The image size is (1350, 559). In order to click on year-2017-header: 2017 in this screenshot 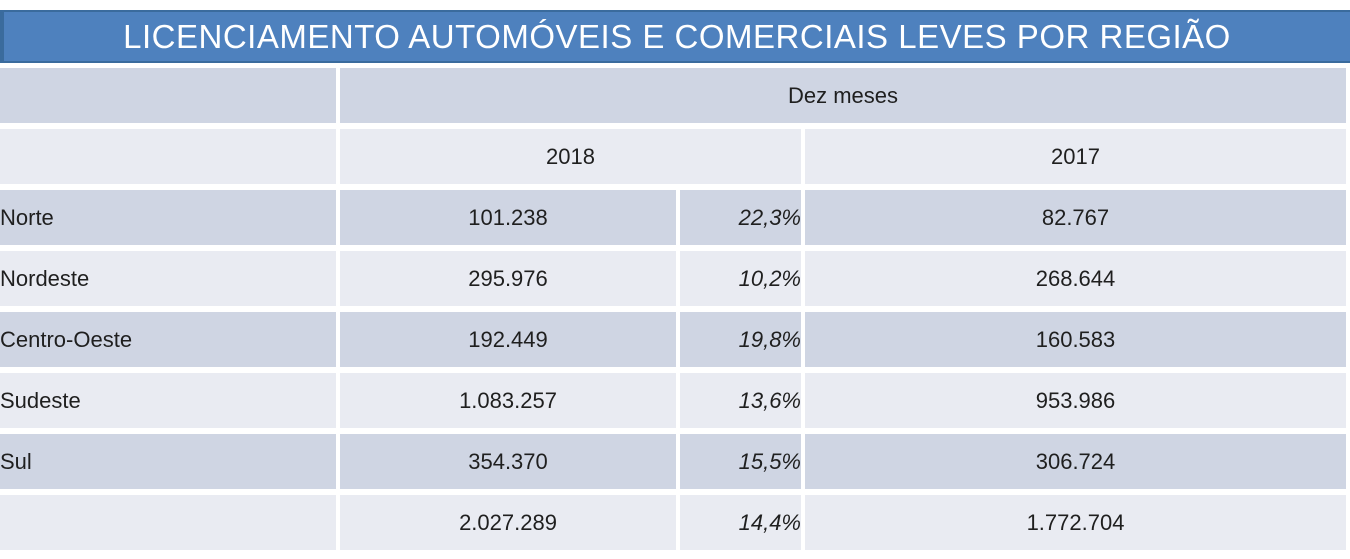, I will do `click(1077, 159)`.